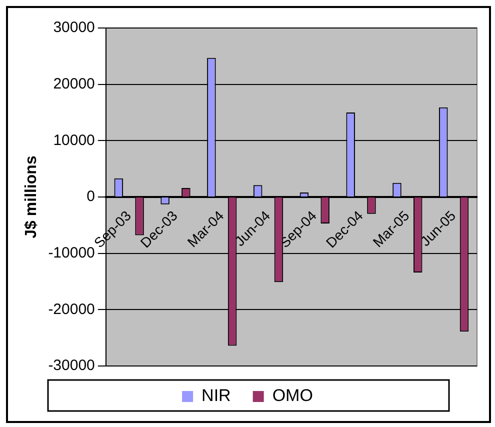 Image resolution: width=495 pixels, height=427 pixels. Describe the element at coordinates (292, 396) in the screenshot. I see `legend-label: OMO` at that location.